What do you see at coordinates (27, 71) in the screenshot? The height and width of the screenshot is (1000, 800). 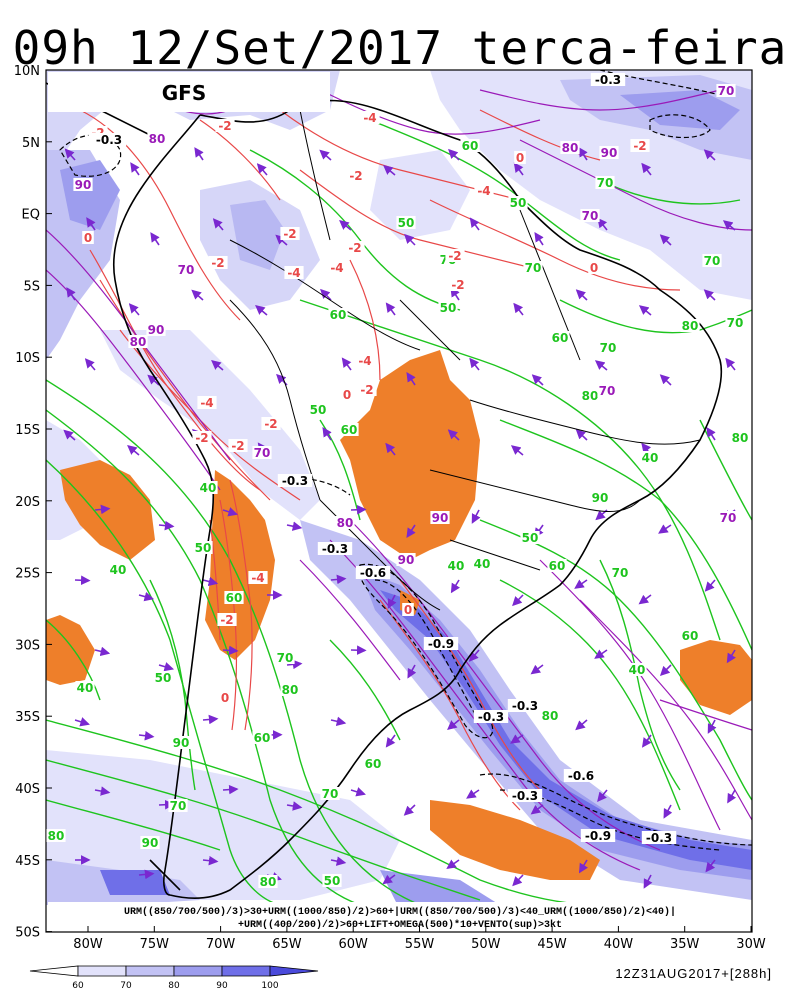 I see `lat-label: 10N` at bounding box center [27, 71].